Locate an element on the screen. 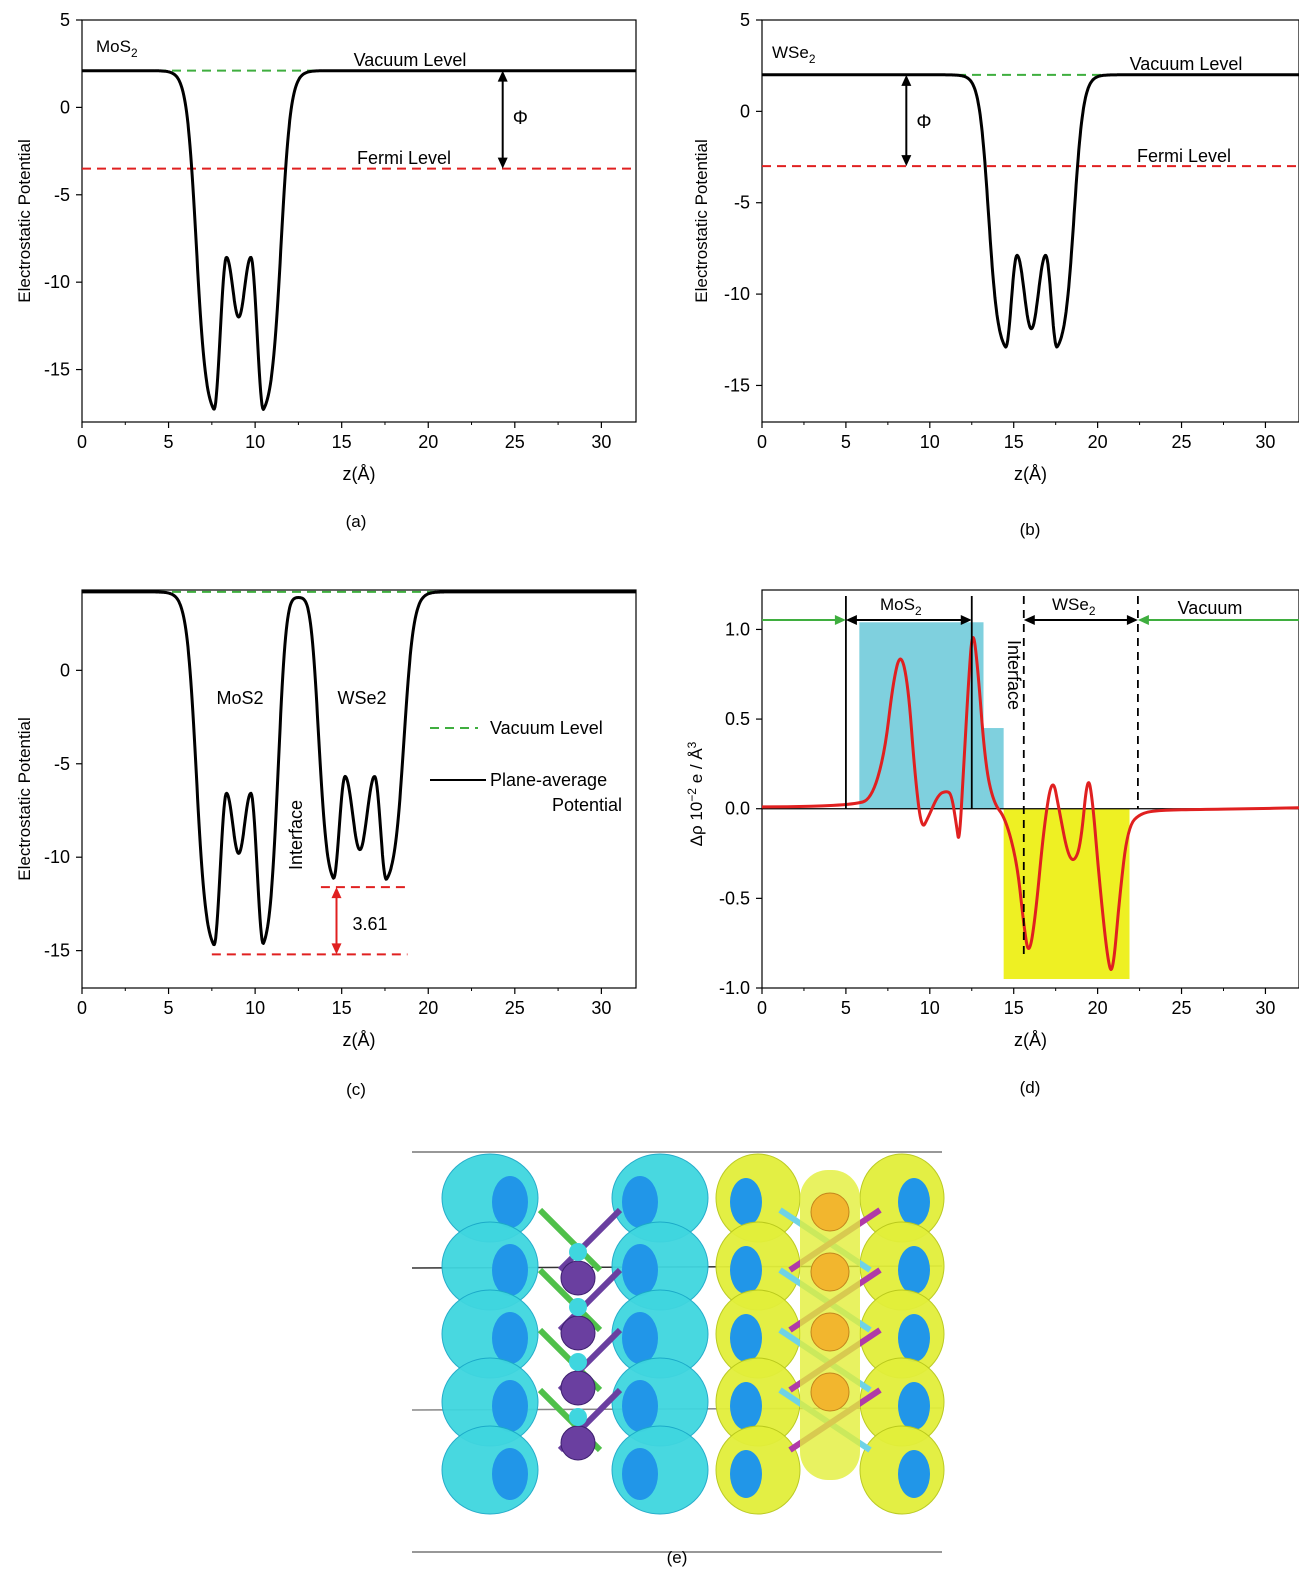 The width and height of the screenshot is (1299, 1583). plot-frame-a is located at coordinates (359, 221).